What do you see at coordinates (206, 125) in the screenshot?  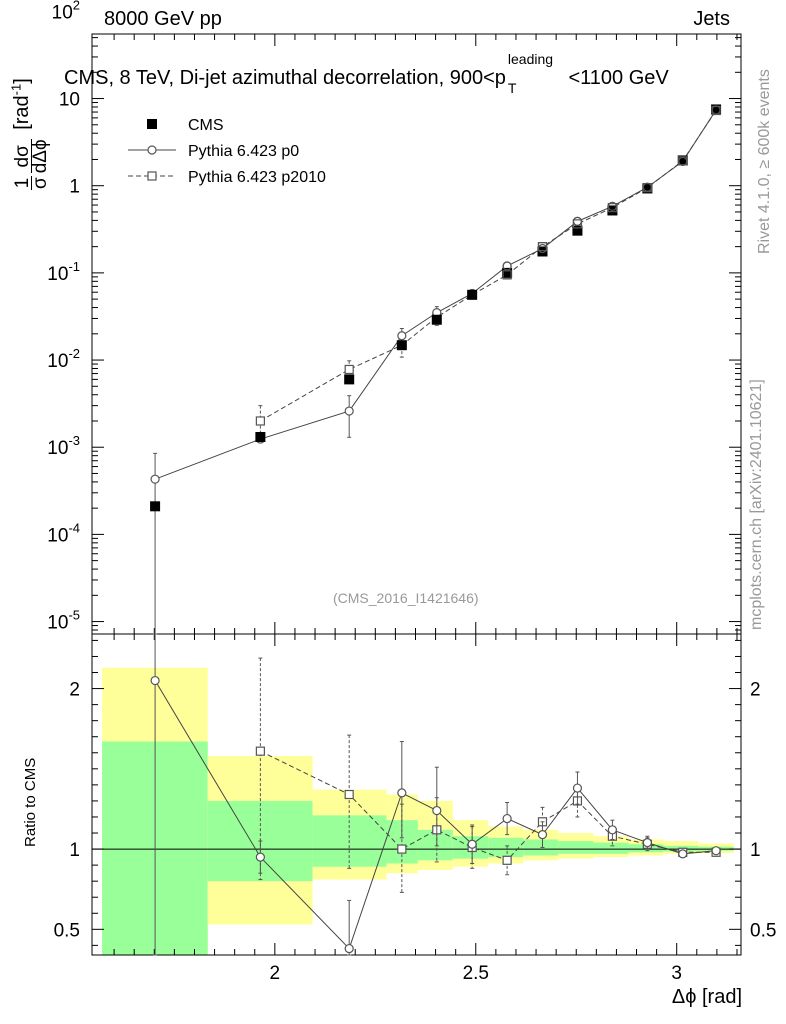 I see `legend-label: CMS` at bounding box center [206, 125].